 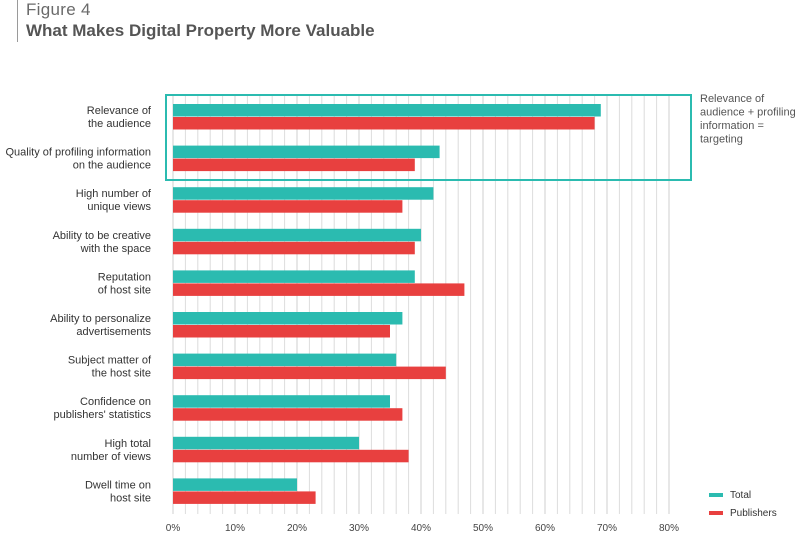 What do you see at coordinates (119, 117) in the screenshot?
I see `category-label: Relevance of the audience` at bounding box center [119, 117].